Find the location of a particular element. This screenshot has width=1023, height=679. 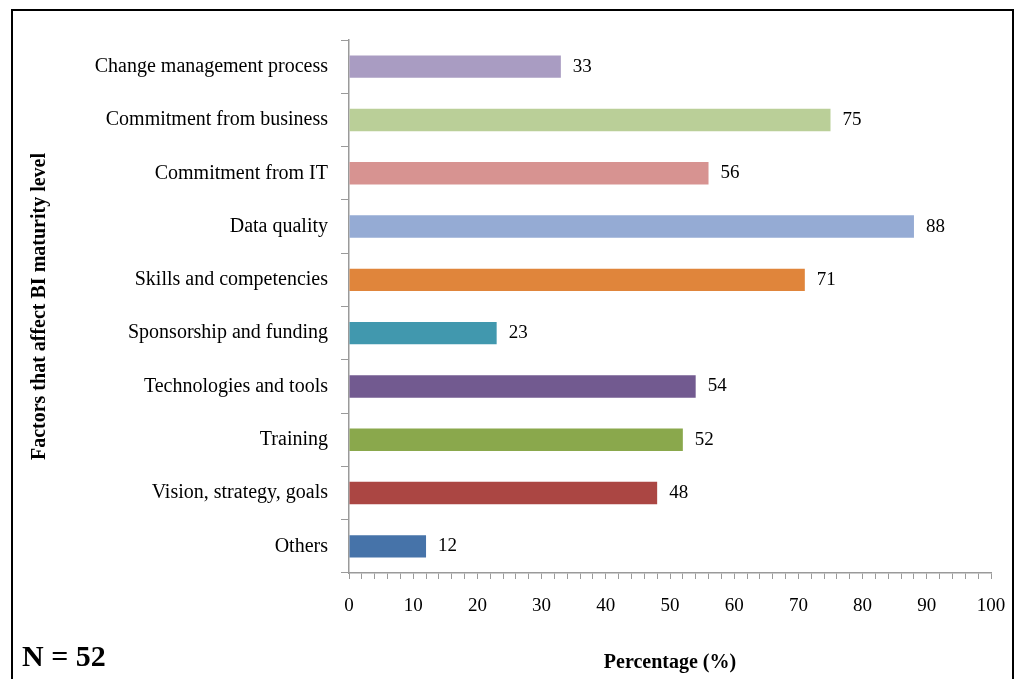

data-label: 33 is located at coordinates (582, 65).